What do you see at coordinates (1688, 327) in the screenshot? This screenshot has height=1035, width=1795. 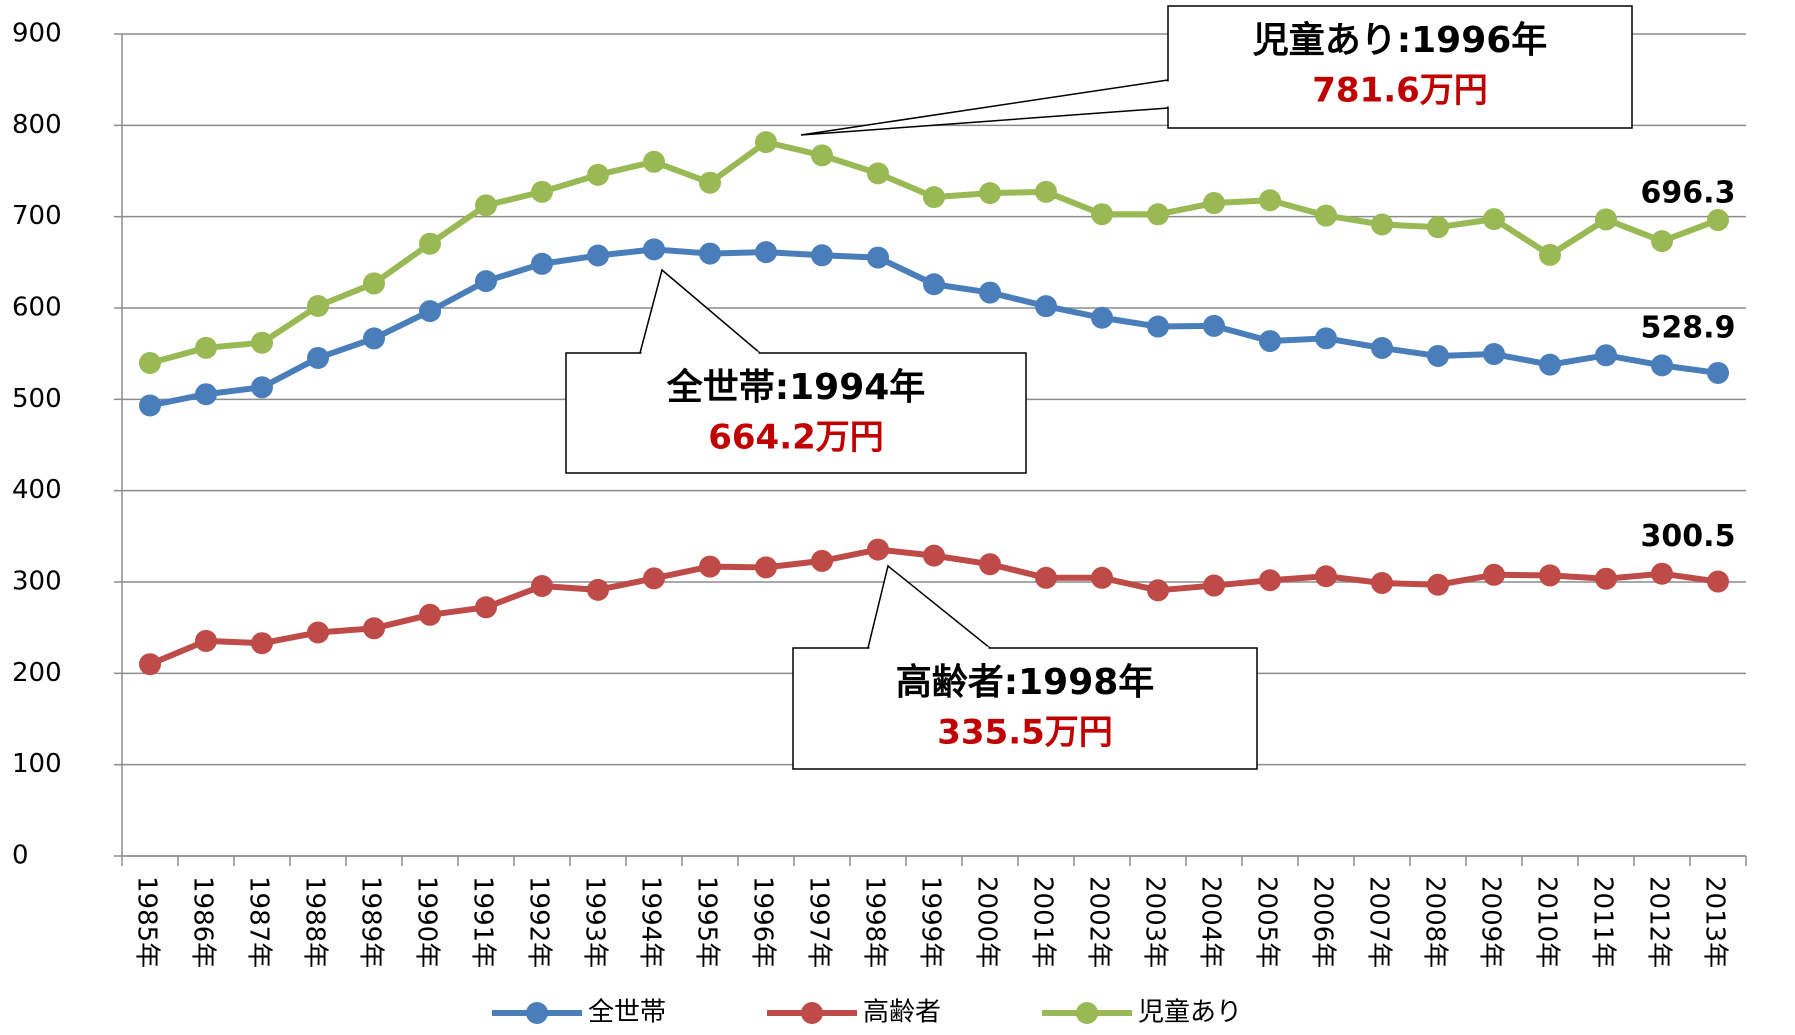 I see `data-label: 528.9` at bounding box center [1688, 327].